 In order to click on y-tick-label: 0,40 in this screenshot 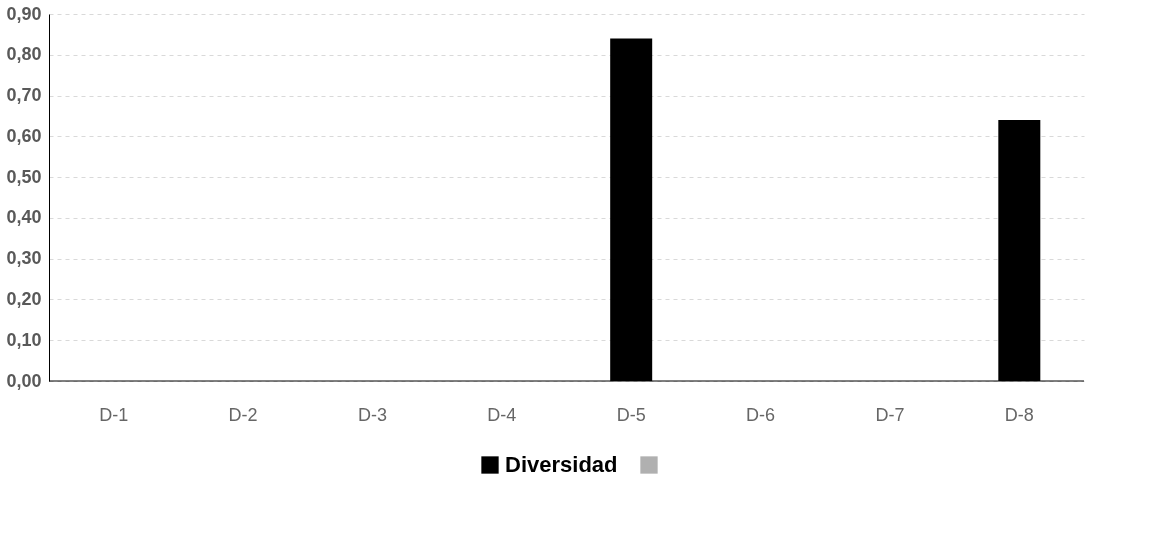, I will do `click(24, 217)`.